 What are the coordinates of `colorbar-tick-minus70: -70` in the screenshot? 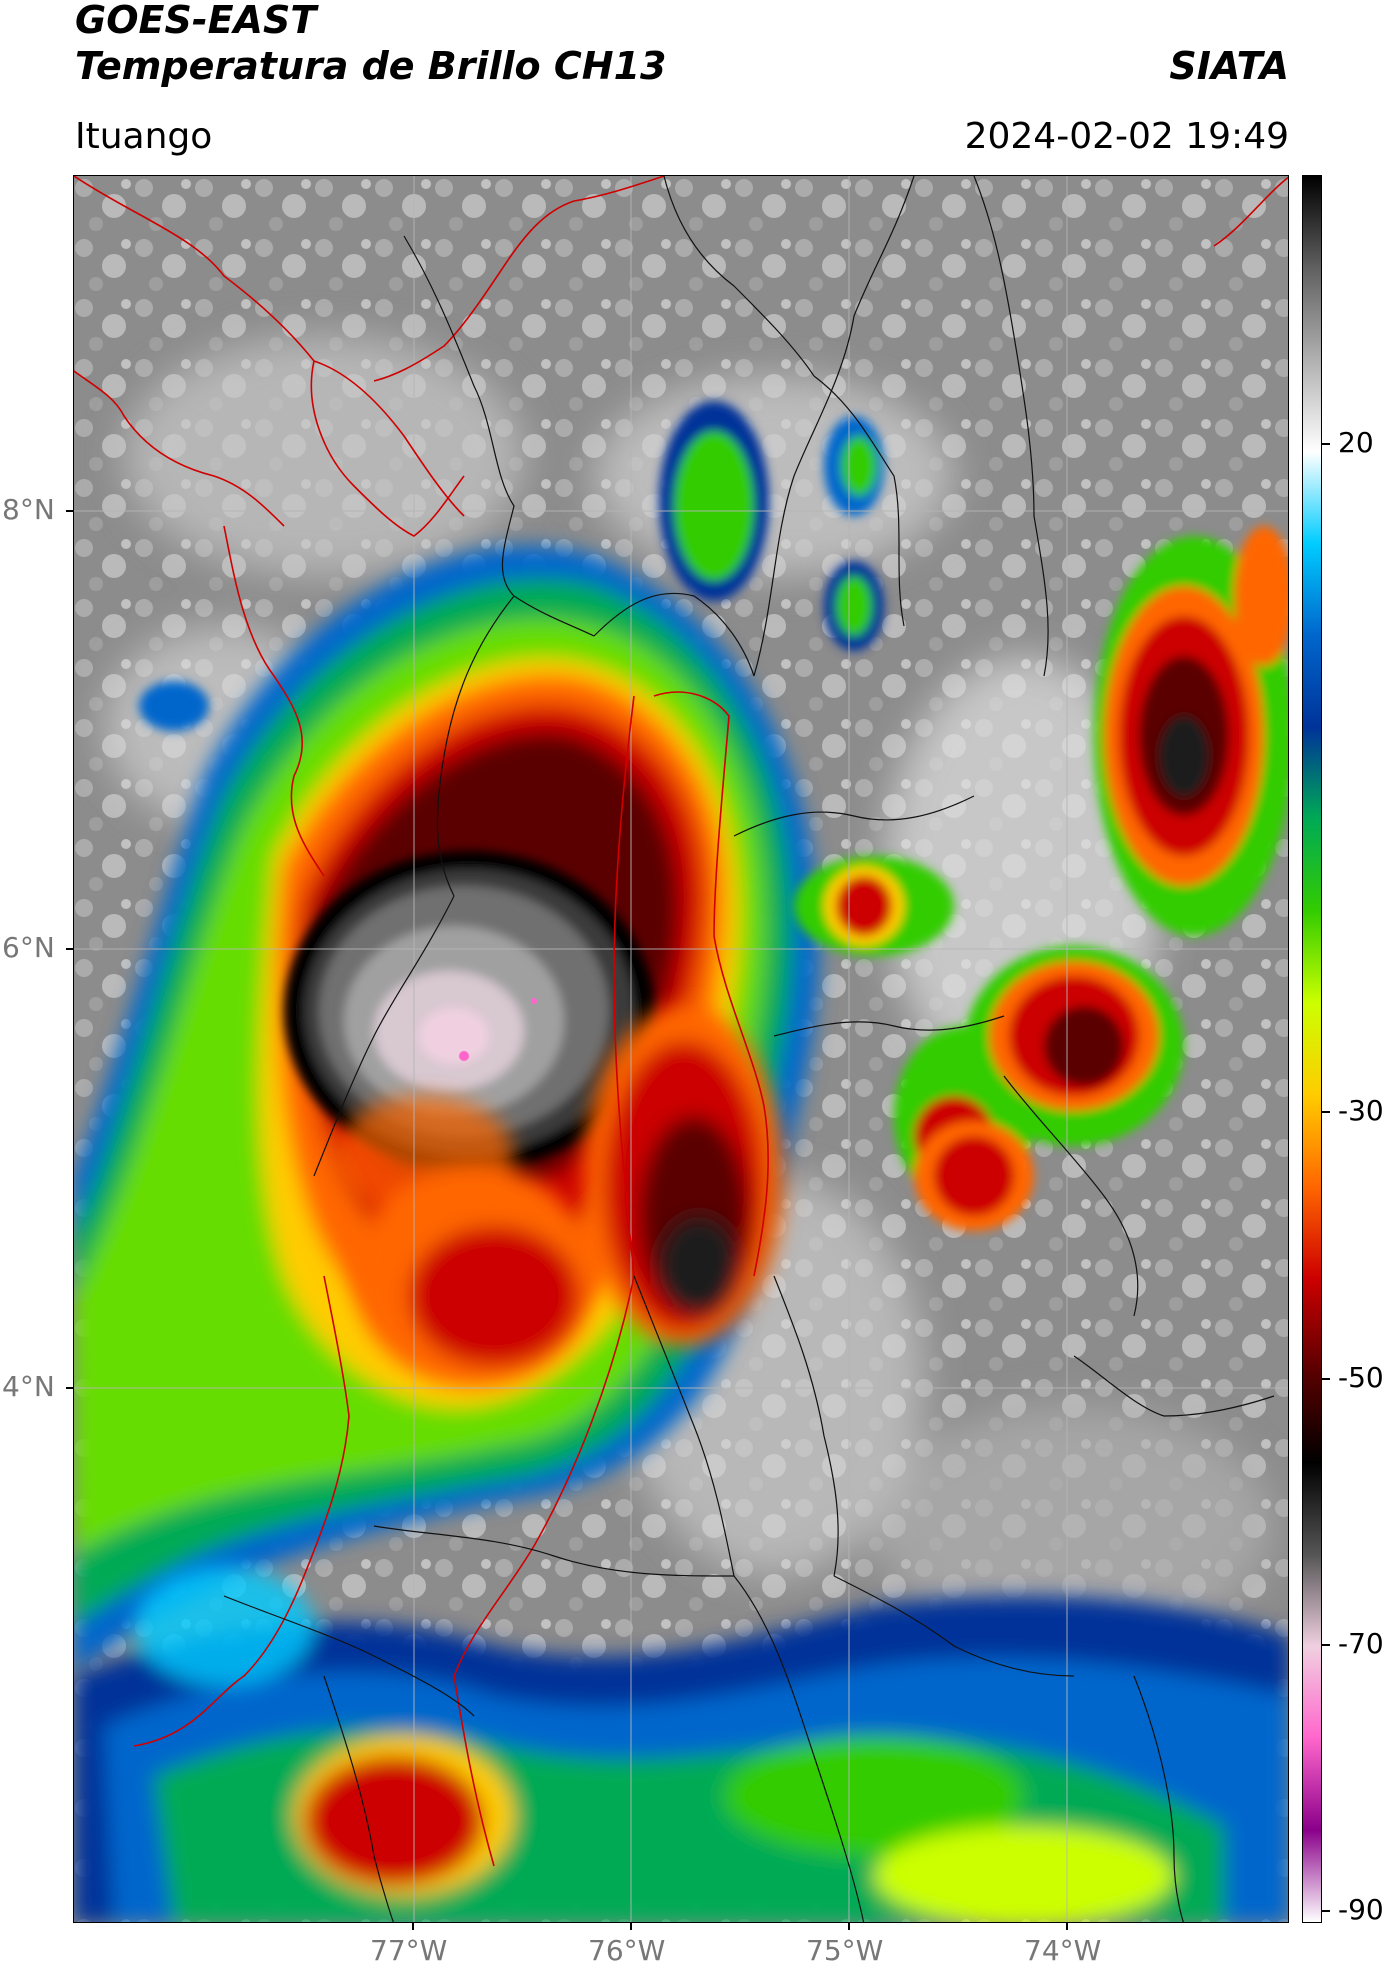 It's located at (1361, 1643).